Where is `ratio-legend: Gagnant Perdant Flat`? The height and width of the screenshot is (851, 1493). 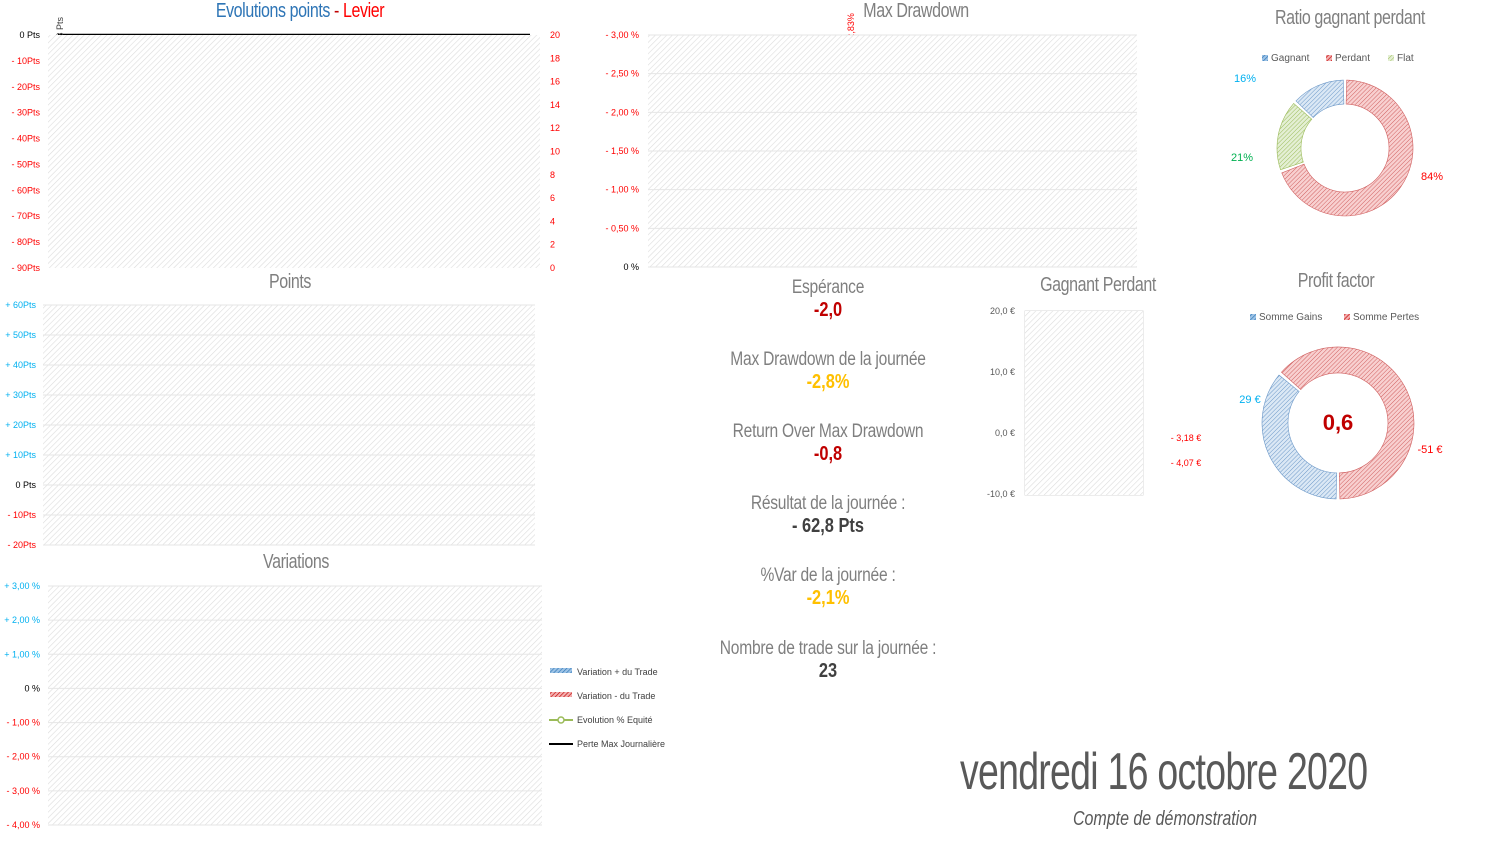 ratio-legend: Gagnant Perdant Flat is located at coordinates (1338, 58).